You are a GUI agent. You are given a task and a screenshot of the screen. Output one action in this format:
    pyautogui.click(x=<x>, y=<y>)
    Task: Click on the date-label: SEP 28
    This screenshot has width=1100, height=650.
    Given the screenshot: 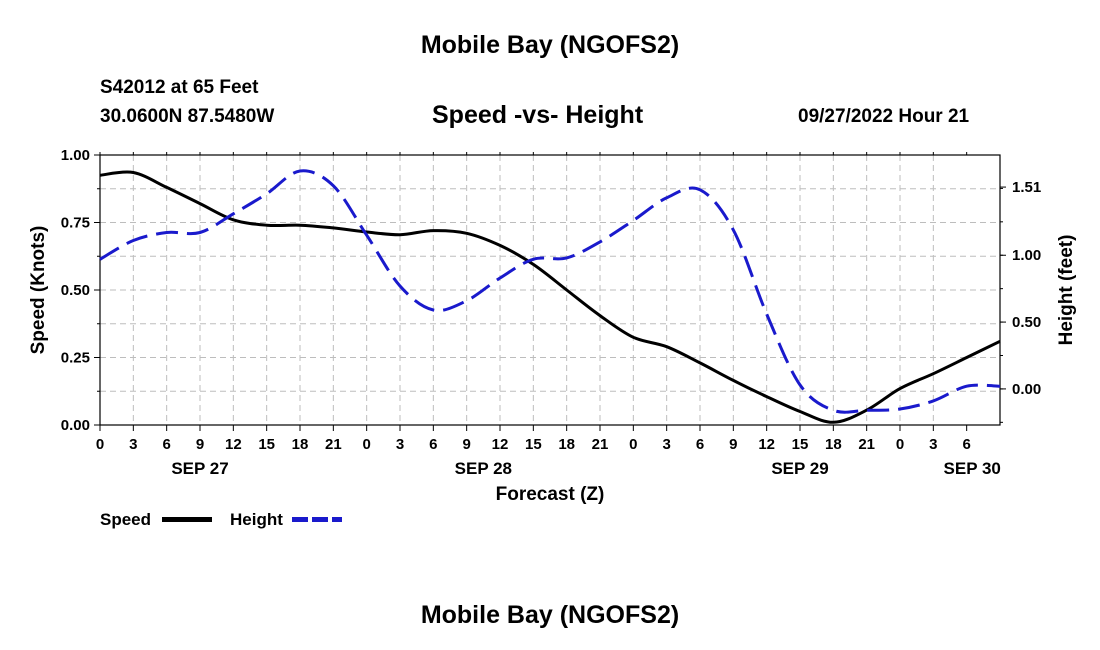 What is the action you would take?
    pyautogui.click(x=483, y=468)
    